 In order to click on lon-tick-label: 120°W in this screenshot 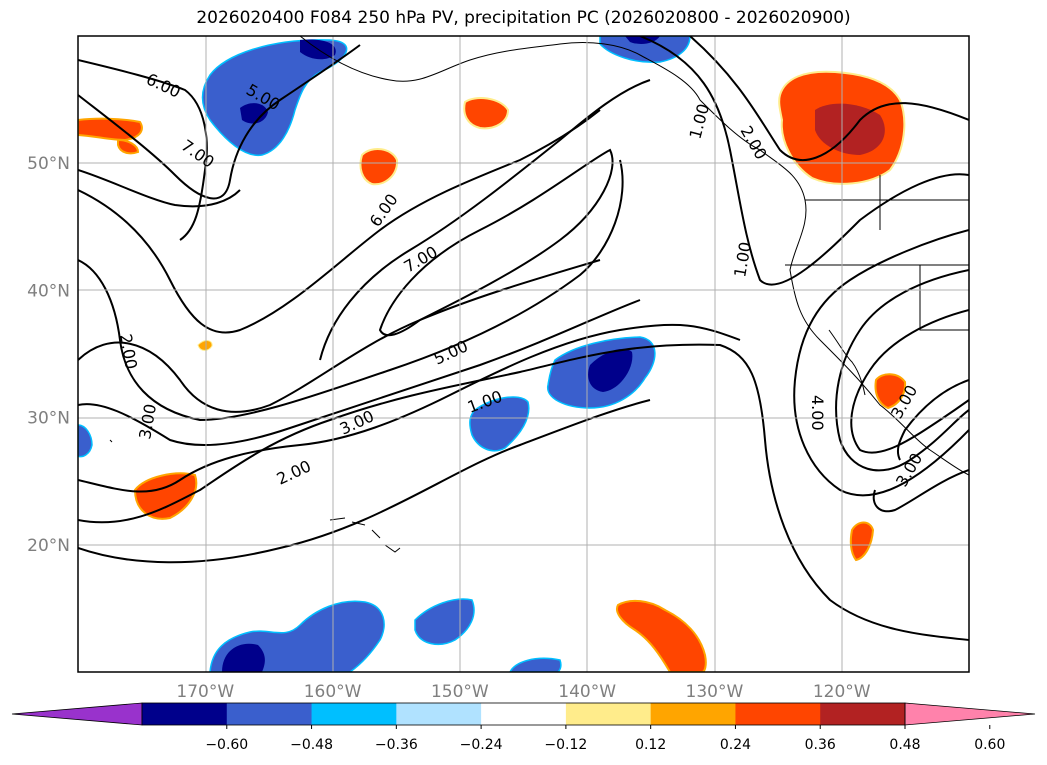, I will do `click(842, 692)`.